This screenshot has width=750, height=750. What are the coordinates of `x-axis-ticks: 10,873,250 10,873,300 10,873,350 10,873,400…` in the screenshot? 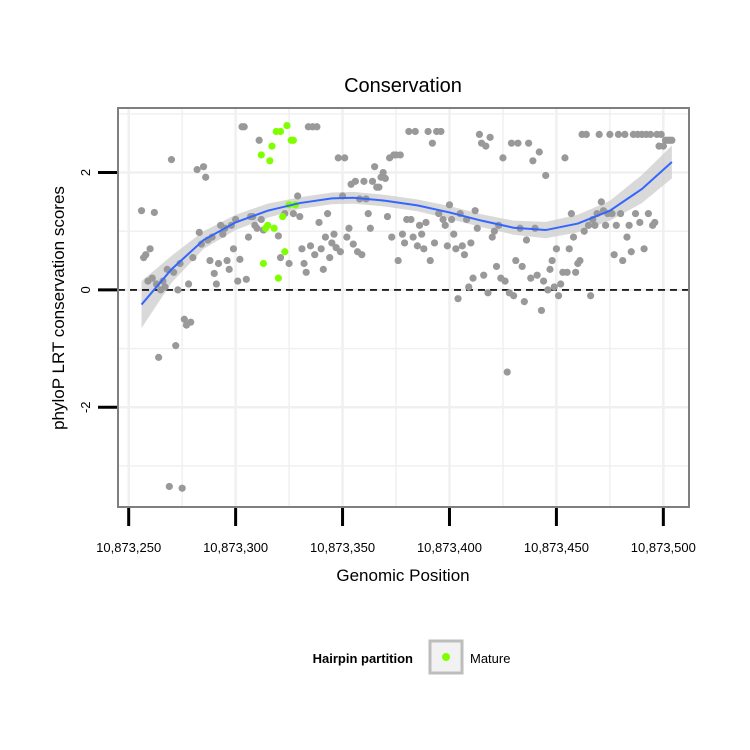 It's located at (396, 531).